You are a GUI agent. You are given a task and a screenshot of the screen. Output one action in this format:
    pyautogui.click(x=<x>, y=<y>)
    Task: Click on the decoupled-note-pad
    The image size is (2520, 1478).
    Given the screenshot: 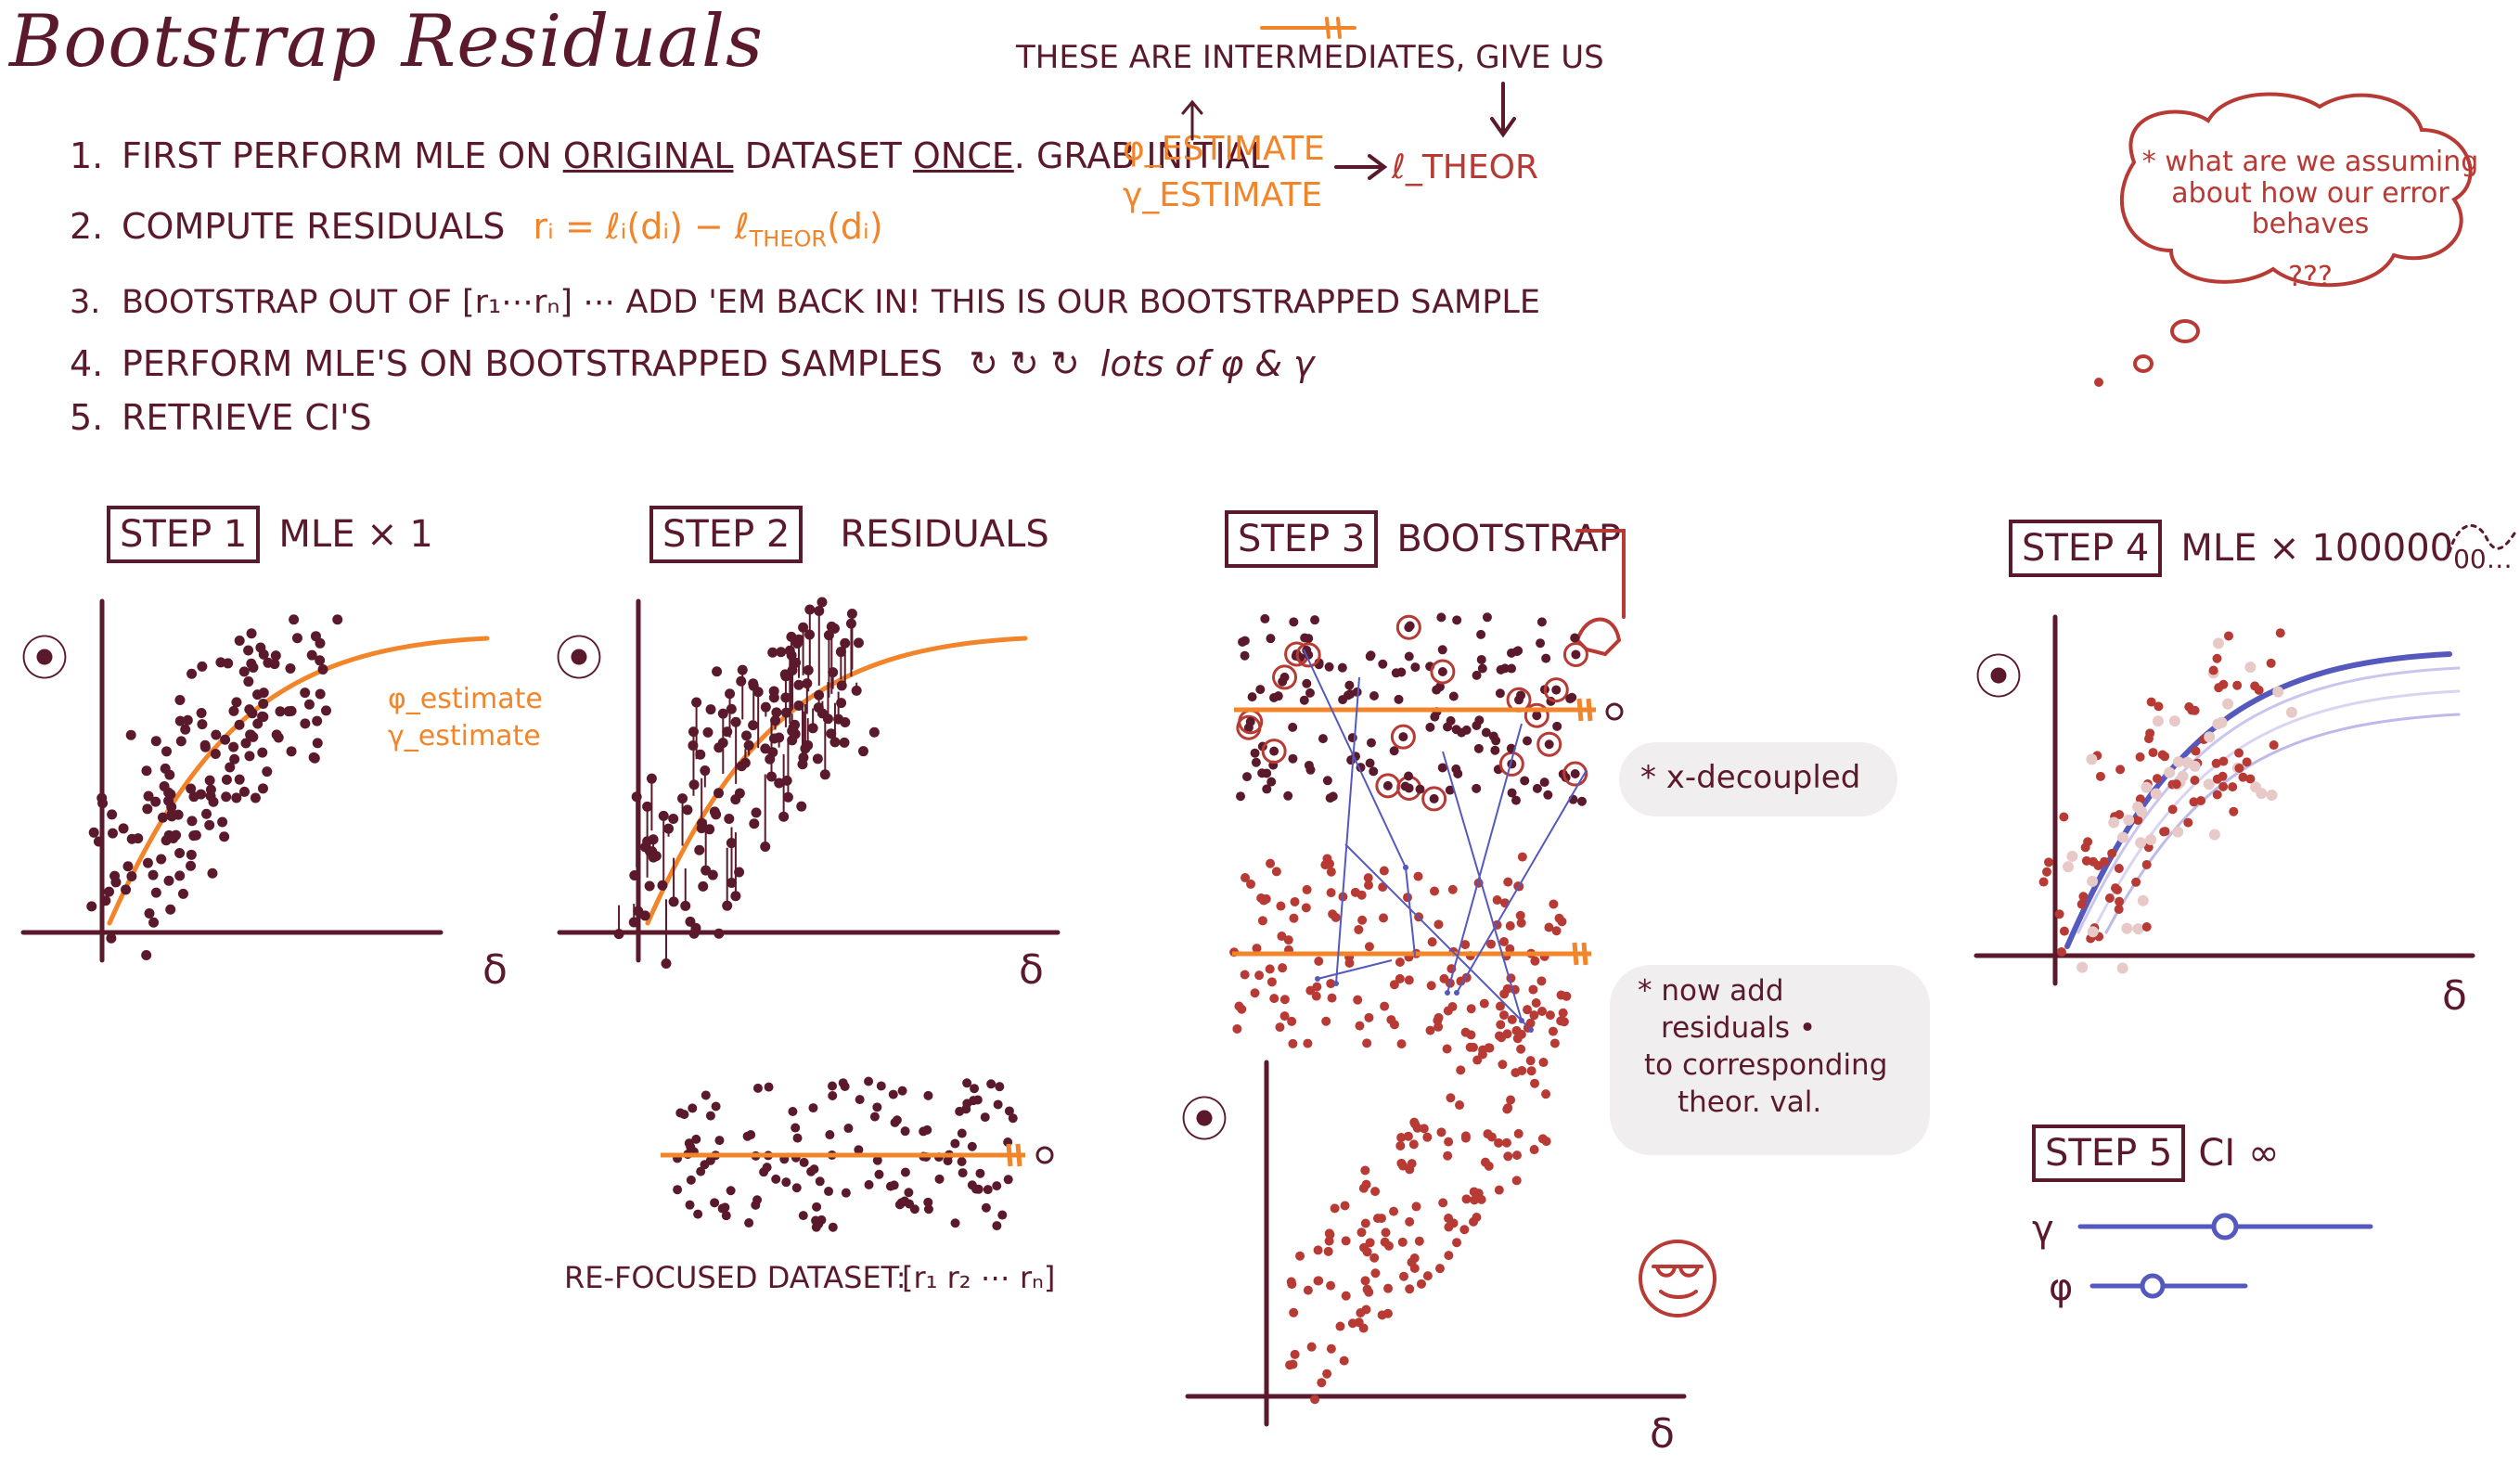 What is the action you would take?
    pyautogui.click(x=1758, y=779)
    